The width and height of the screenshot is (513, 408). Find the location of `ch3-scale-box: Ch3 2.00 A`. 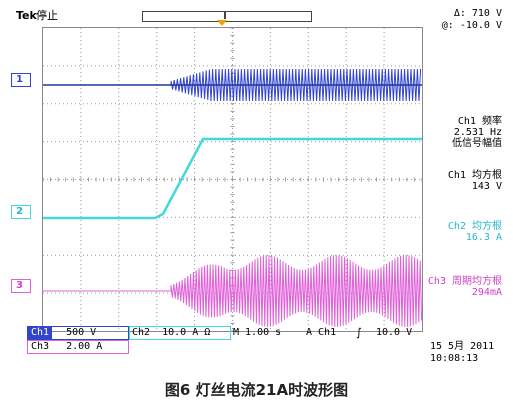

ch3-scale-box: Ch3 2.00 A is located at coordinates (78, 347).